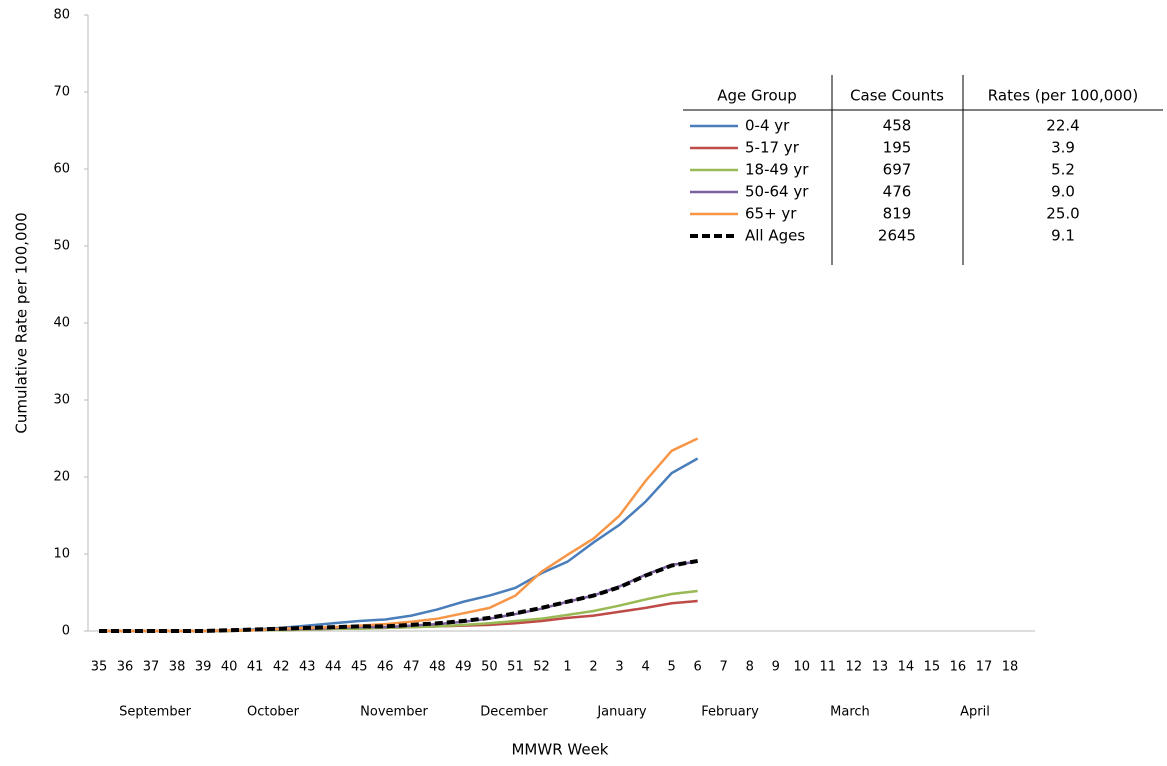 The image size is (1167, 766). Describe the element at coordinates (1063, 192) in the screenshot. I see `rate: 9.0` at that location.